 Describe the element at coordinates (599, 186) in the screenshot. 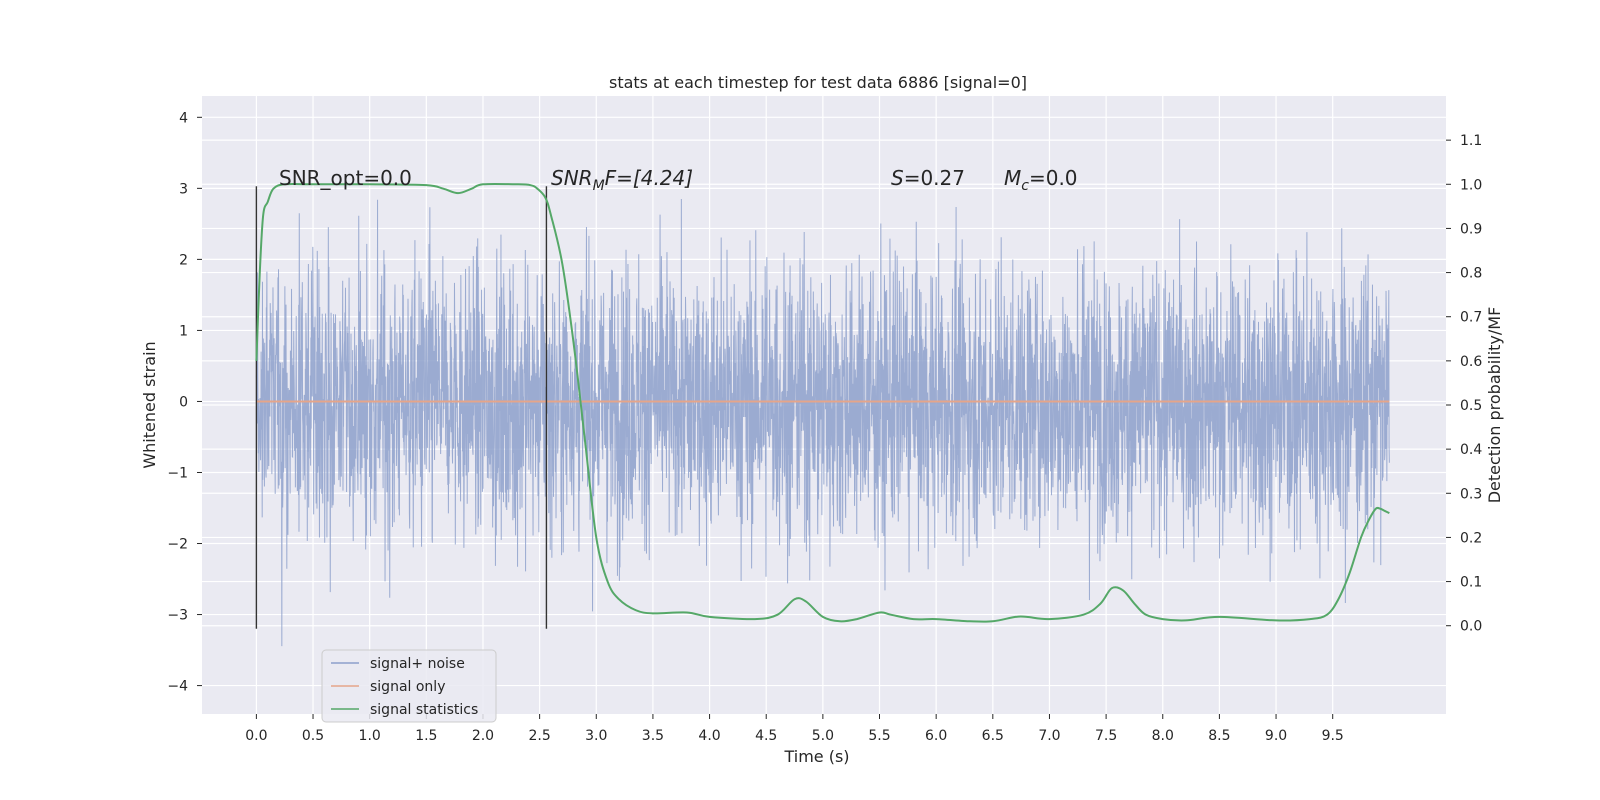

I see `snr-mf-sub: M` at that location.